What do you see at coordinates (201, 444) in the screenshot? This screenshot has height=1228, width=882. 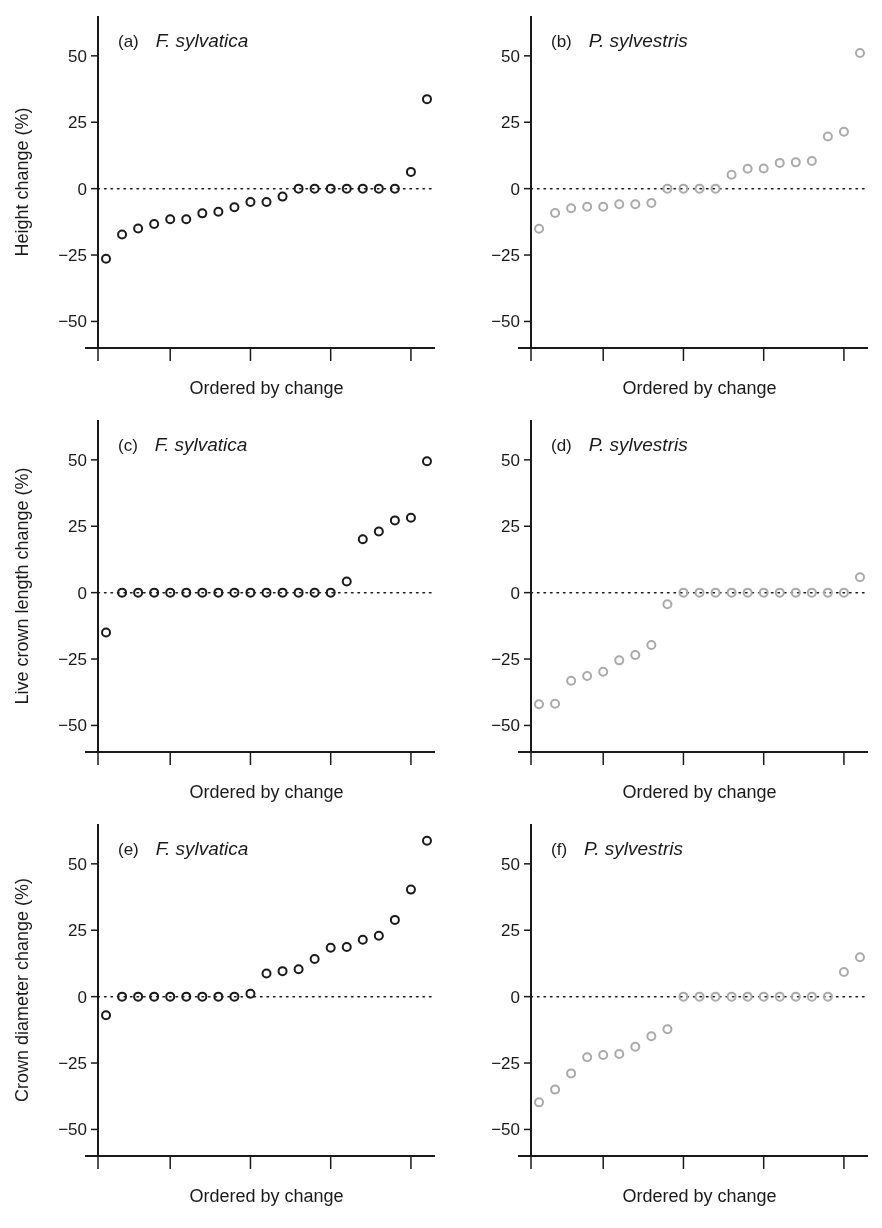 I see `text: F. sylvatica` at bounding box center [201, 444].